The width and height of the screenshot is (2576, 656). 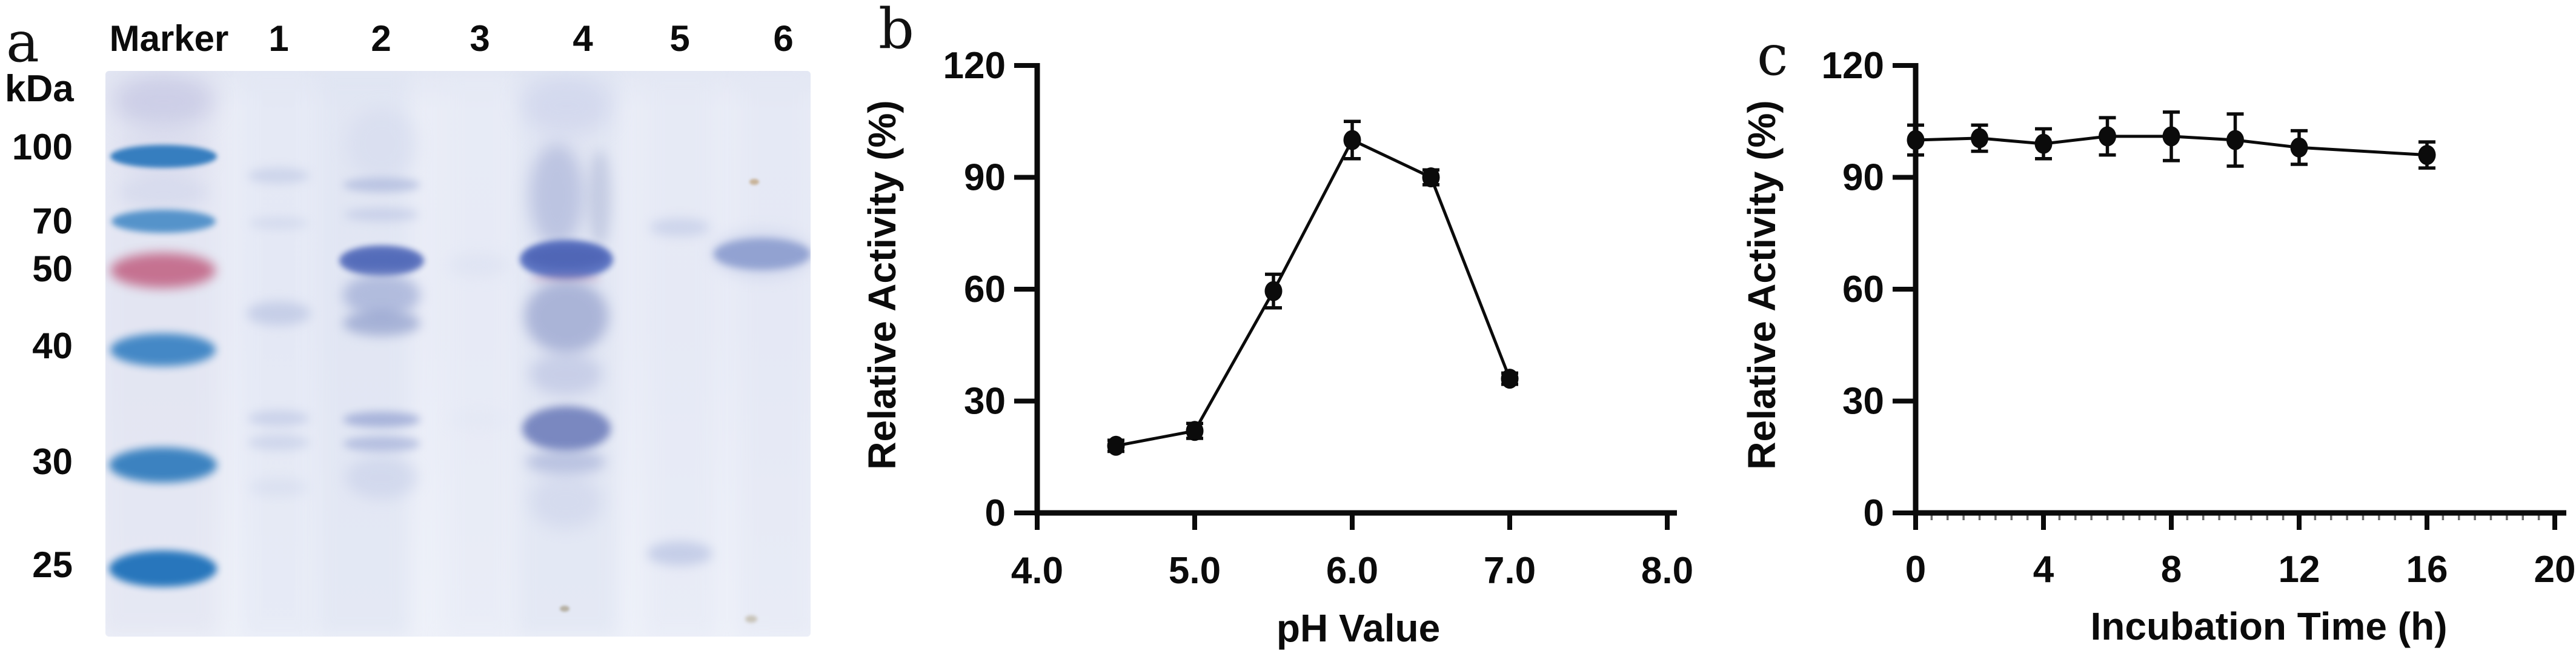 I want to click on gel-unit-label: kDa, so click(x=39, y=89).